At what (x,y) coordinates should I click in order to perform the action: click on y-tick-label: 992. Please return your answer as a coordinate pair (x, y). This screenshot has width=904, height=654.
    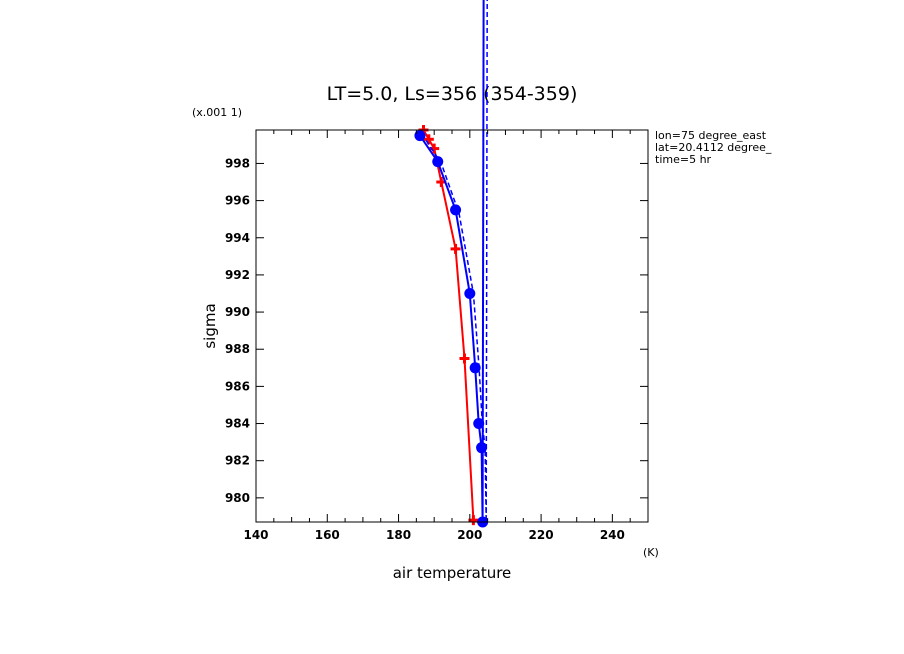
    Looking at the image, I should click on (237, 275).